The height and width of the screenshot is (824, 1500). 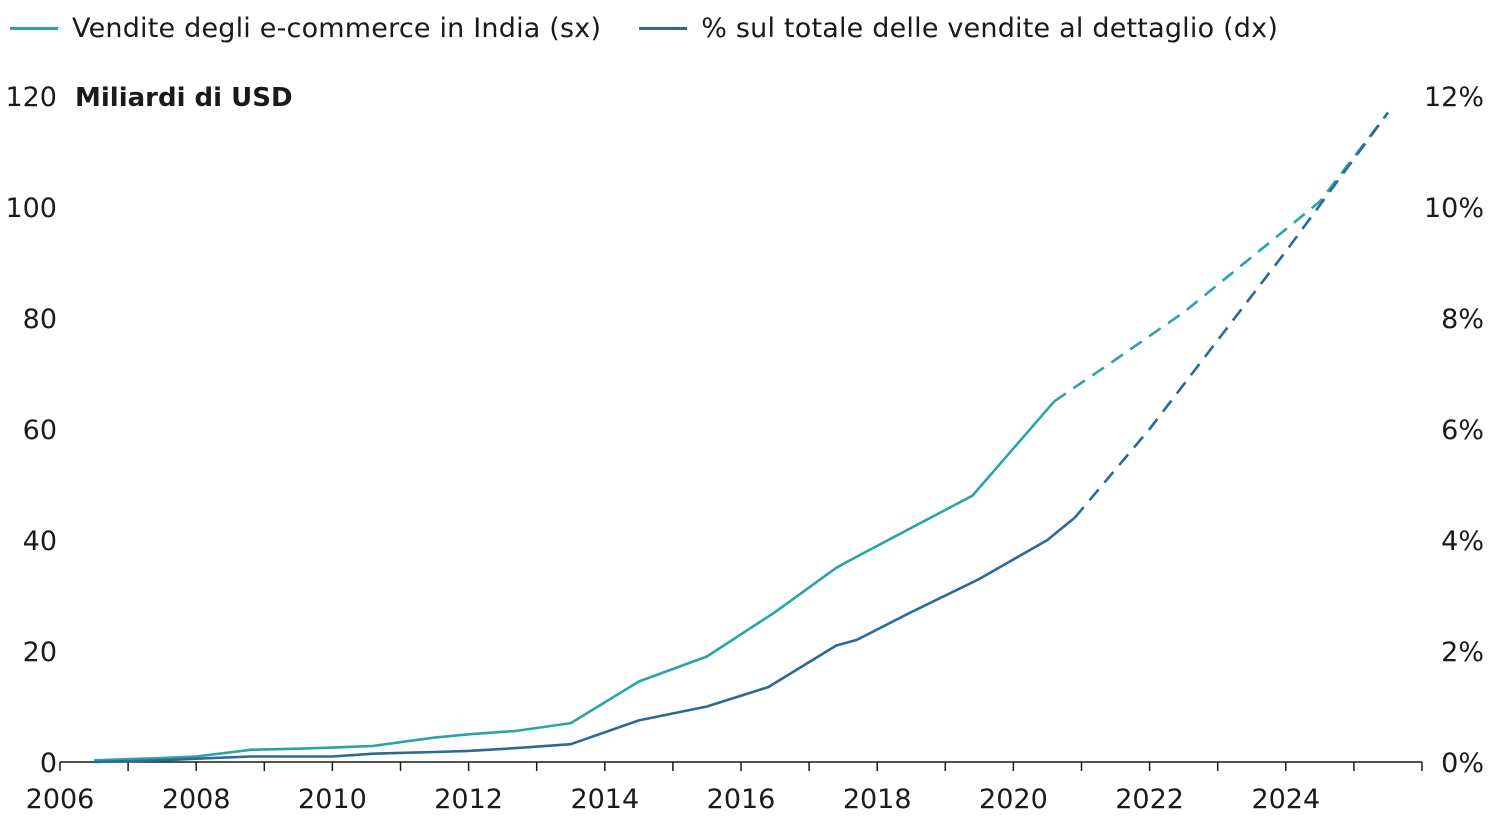 I want to click on y-right-tick-label: 0%, so click(x=1462, y=763).